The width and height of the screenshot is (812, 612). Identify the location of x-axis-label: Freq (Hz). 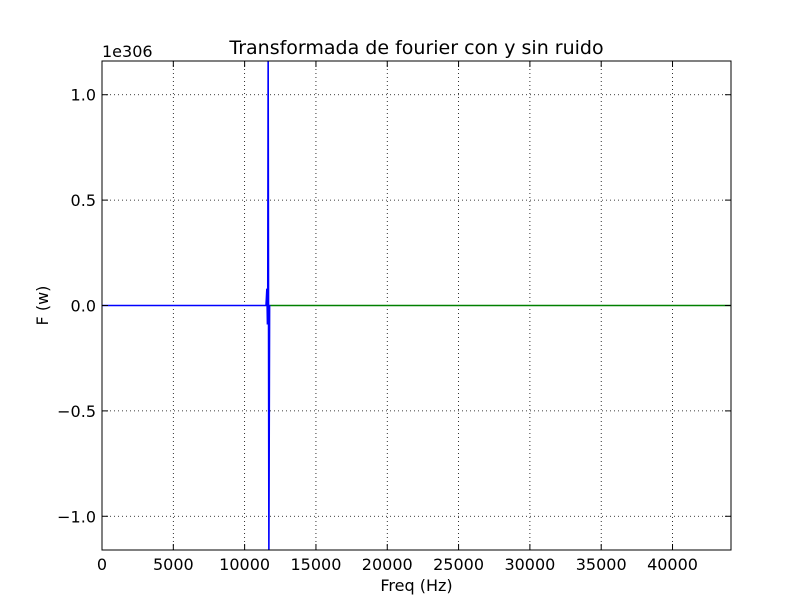
(416, 585).